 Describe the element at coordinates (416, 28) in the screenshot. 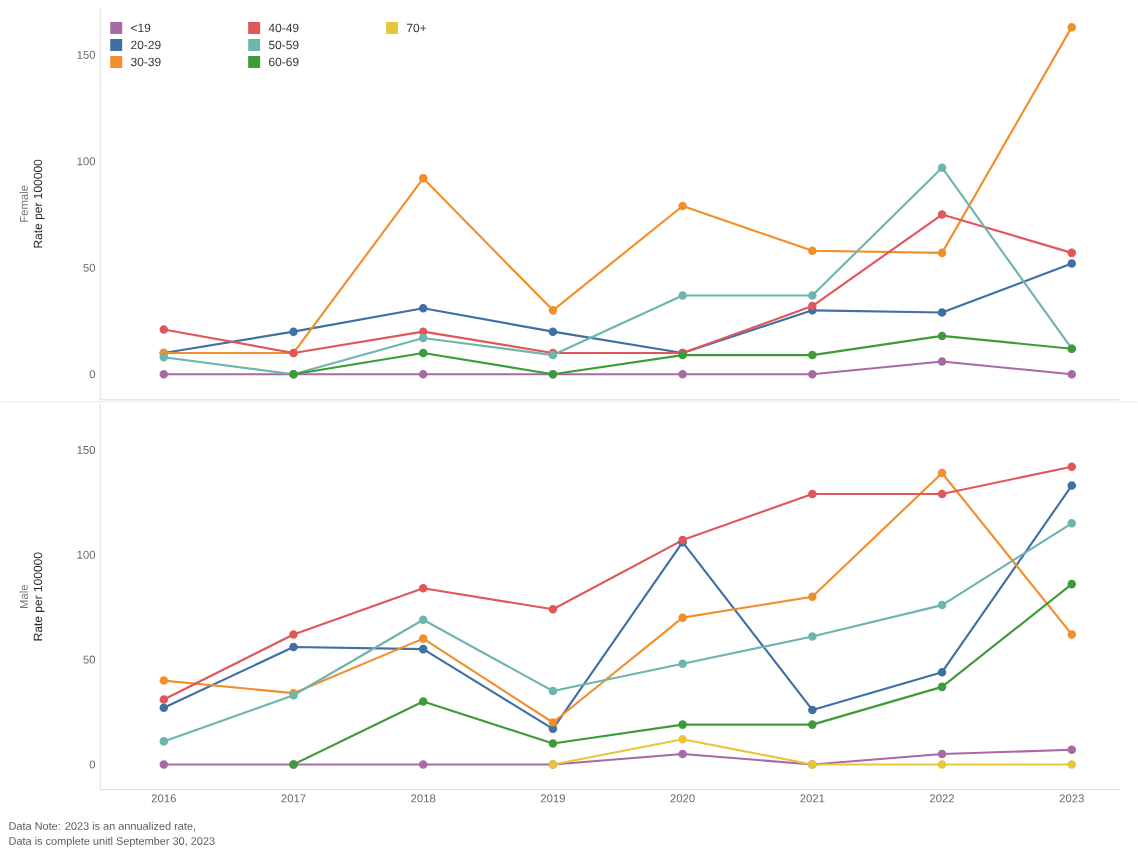

I see `legend-label: 70+` at that location.